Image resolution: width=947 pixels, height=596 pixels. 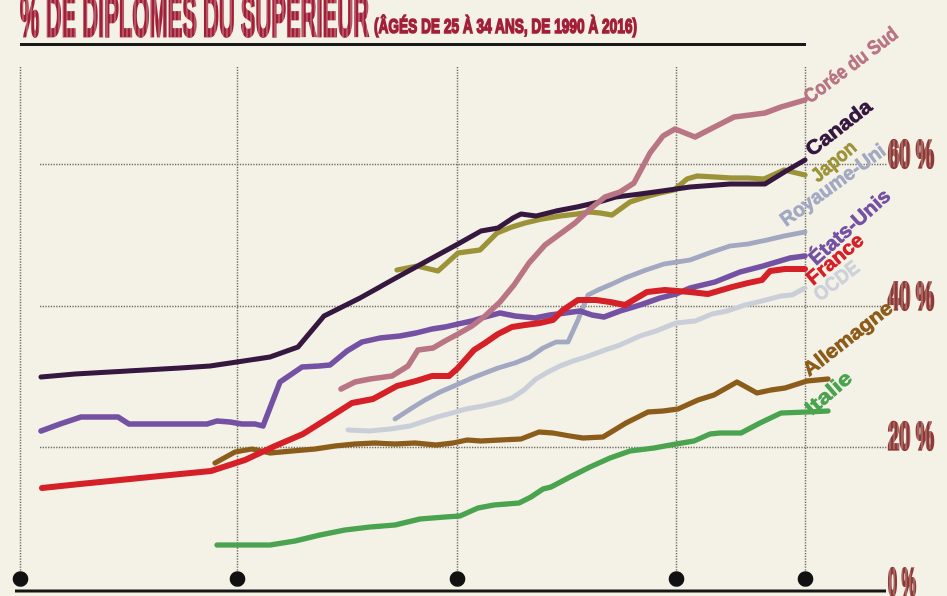 I want to click on svg-text:(ÂGÉS DE 25 À 34 ANS, DE 1990: (ÂGÉS DE 25 À 34 ANS, DE 1990 À 2016), so click(x=505, y=26).